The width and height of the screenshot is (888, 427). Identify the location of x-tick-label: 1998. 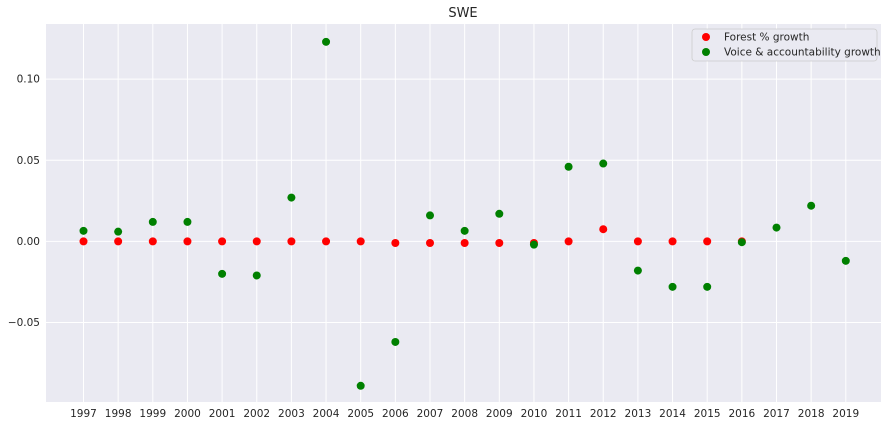
(118, 414).